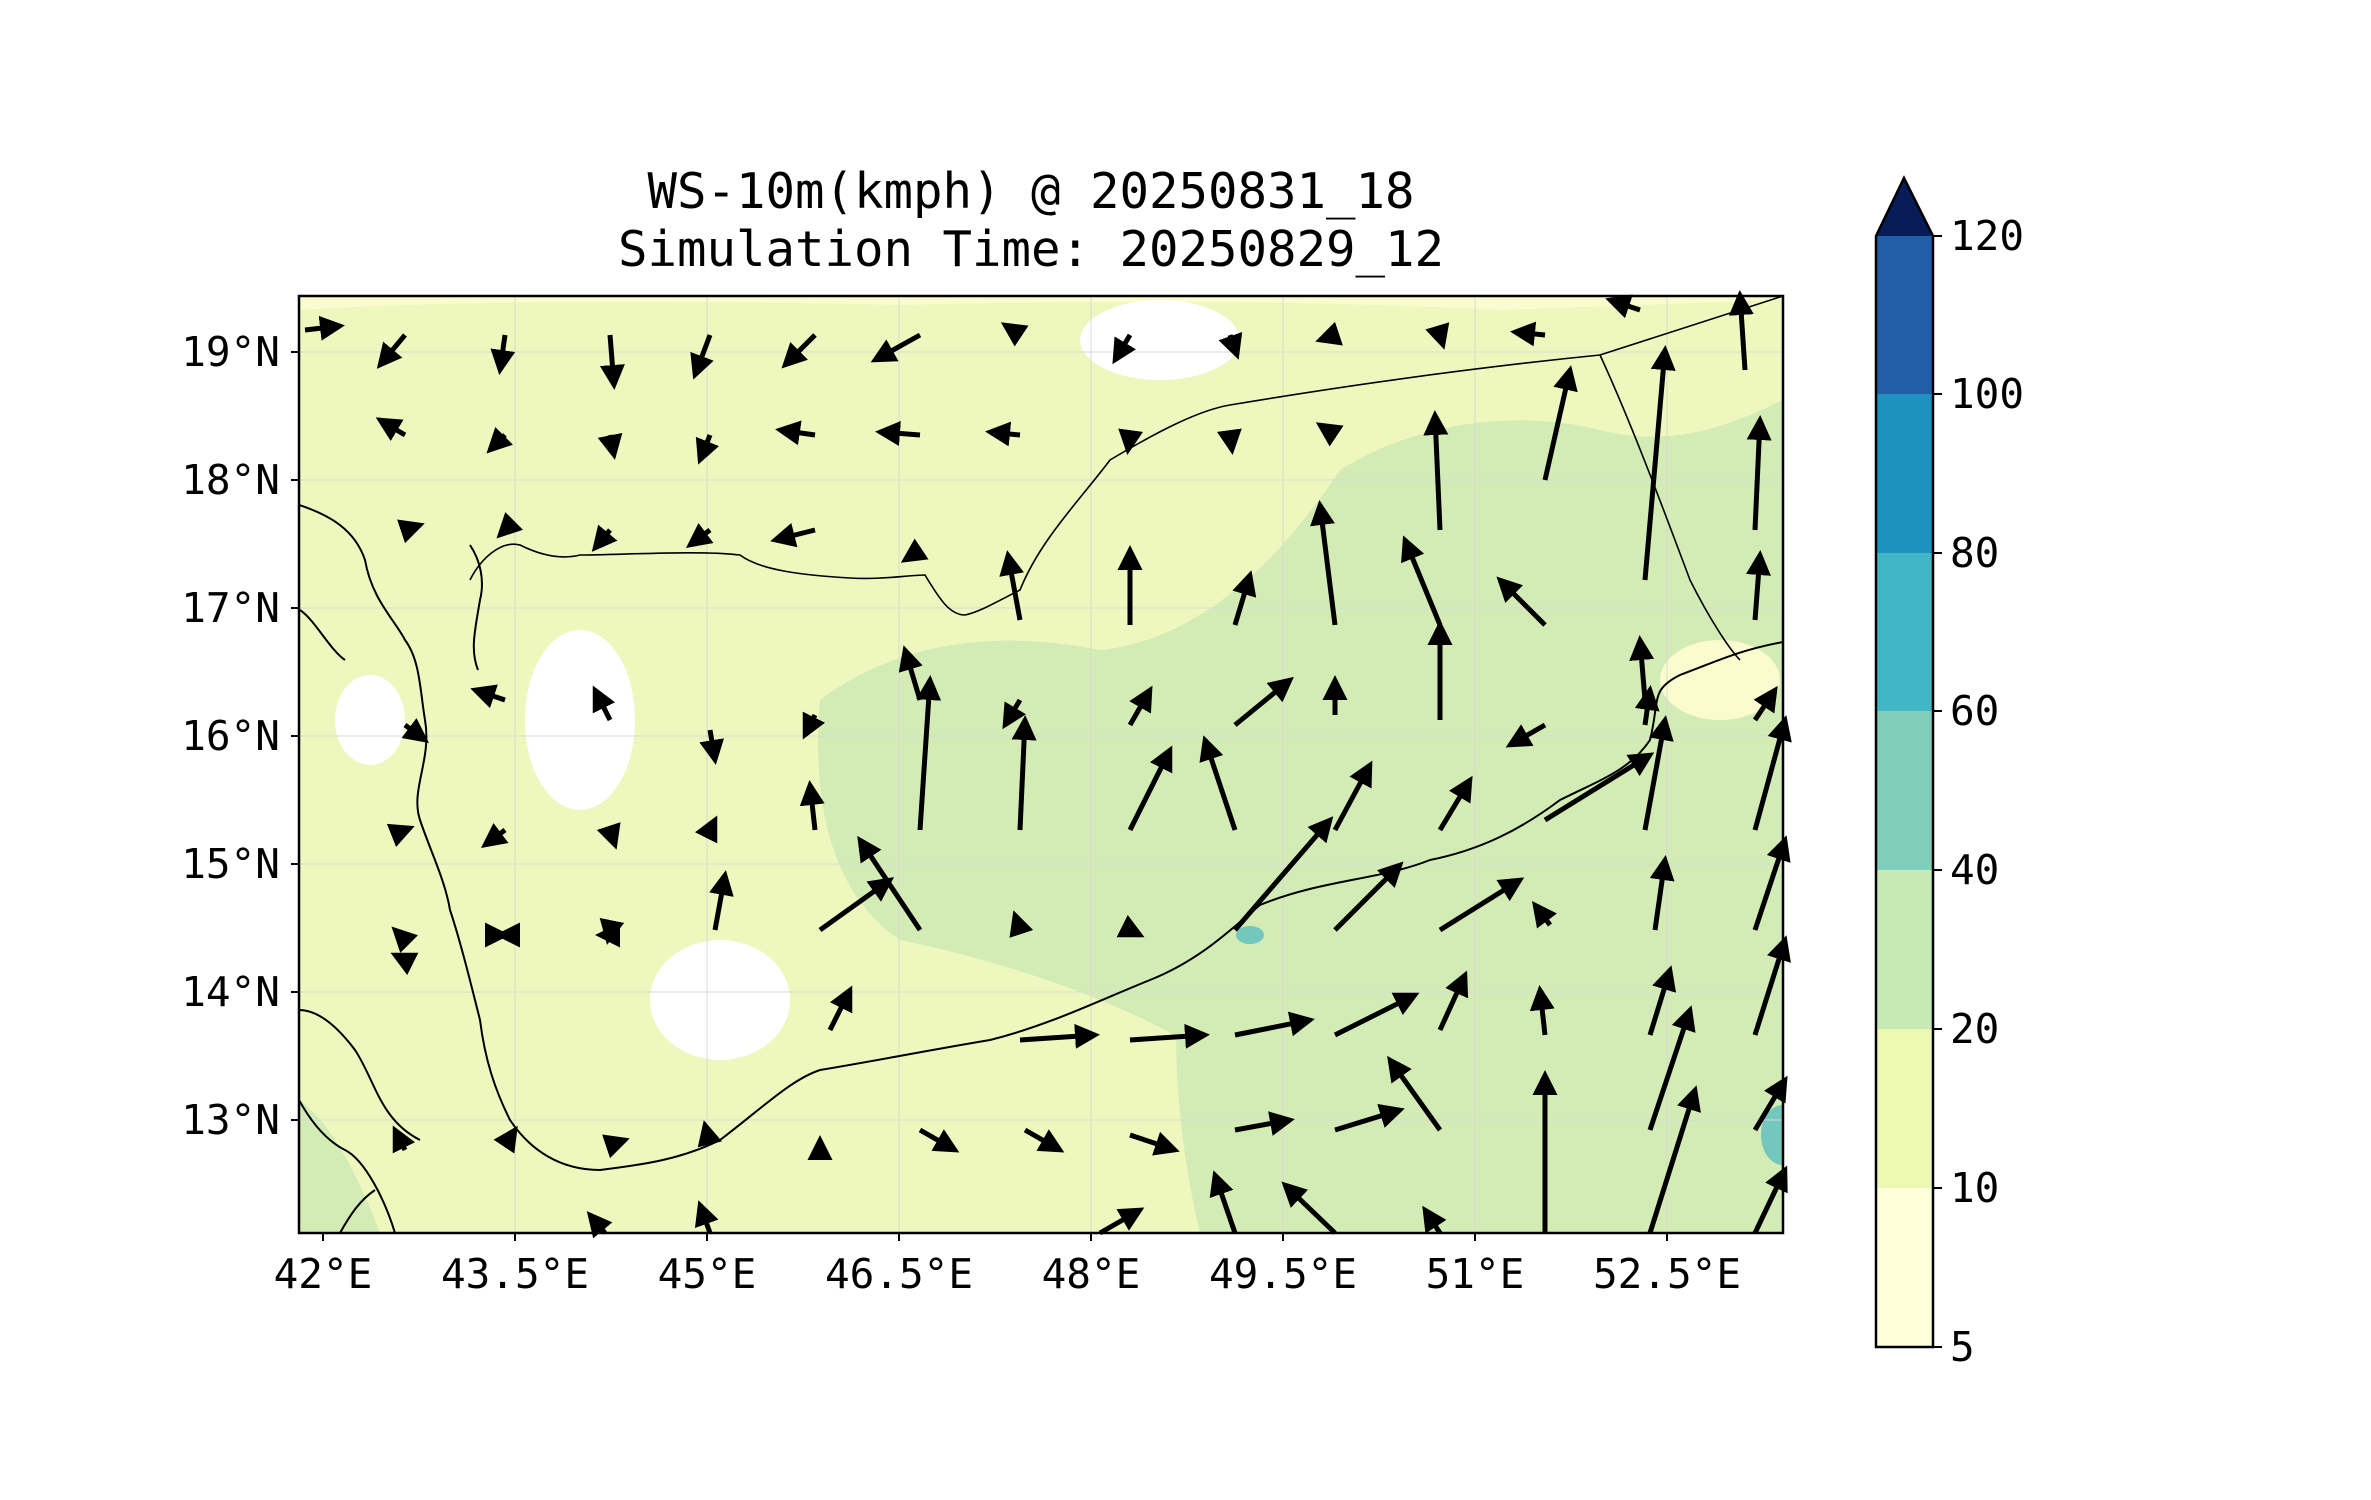  What do you see at coordinates (1974, 711) in the screenshot?
I see `colorbar-label: 60` at bounding box center [1974, 711].